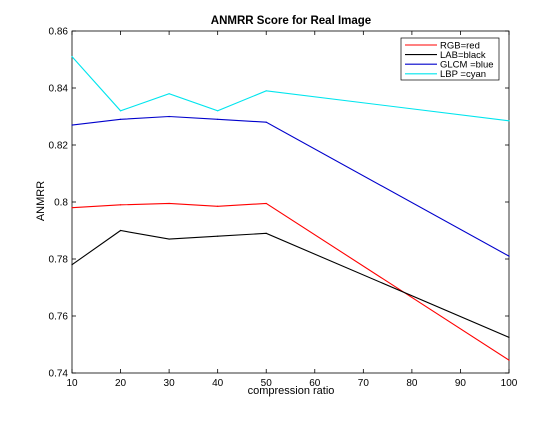 The height and width of the screenshot is (425, 560). I want to click on x-tick-label: 50, so click(267, 383).